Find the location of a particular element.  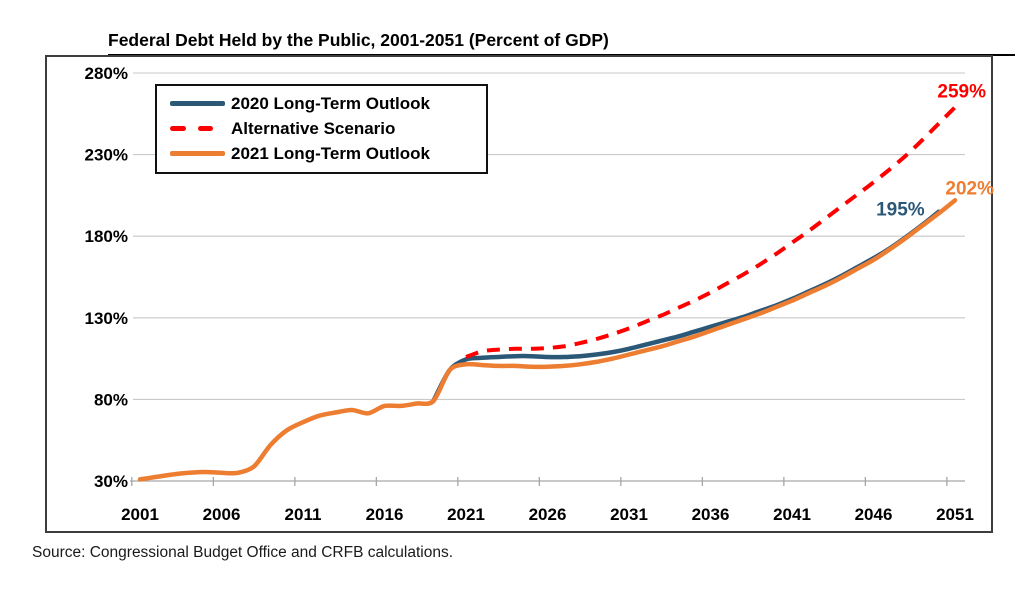

red-dashed-swatch-icon is located at coordinates (197, 128).